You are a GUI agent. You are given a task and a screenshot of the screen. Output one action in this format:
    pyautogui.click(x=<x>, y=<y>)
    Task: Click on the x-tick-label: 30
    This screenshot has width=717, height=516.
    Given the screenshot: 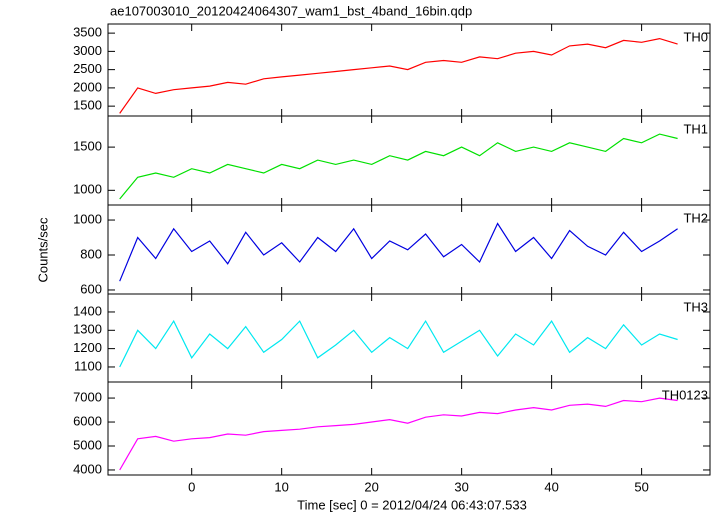 What is the action you would take?
    pyautogui.click(x=461, y=486)
    